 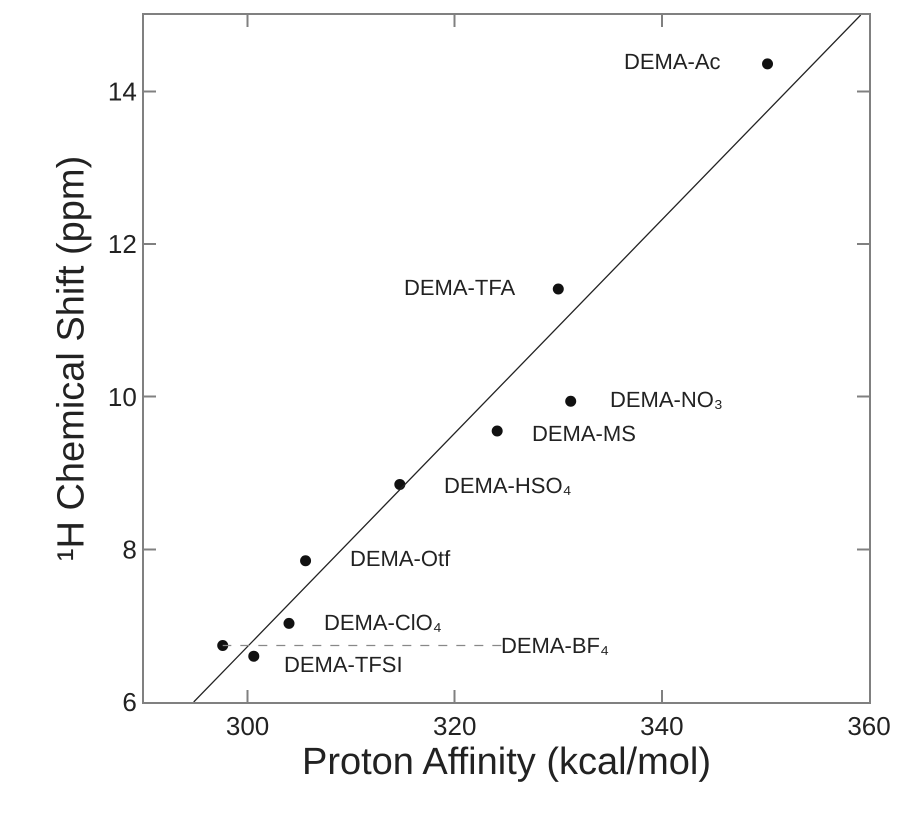 What do you see at coordinates (662, 726) in the screenshot?
I see `x-tick-label: 340` at bounding box center [662, 726].